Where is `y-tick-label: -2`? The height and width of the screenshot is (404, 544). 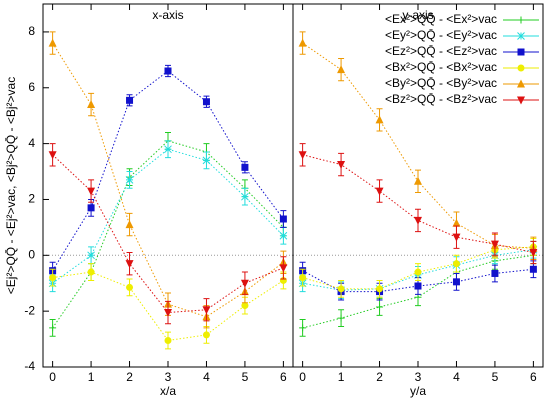 y-tick-label: -2 is located at coordinates (29, 310).